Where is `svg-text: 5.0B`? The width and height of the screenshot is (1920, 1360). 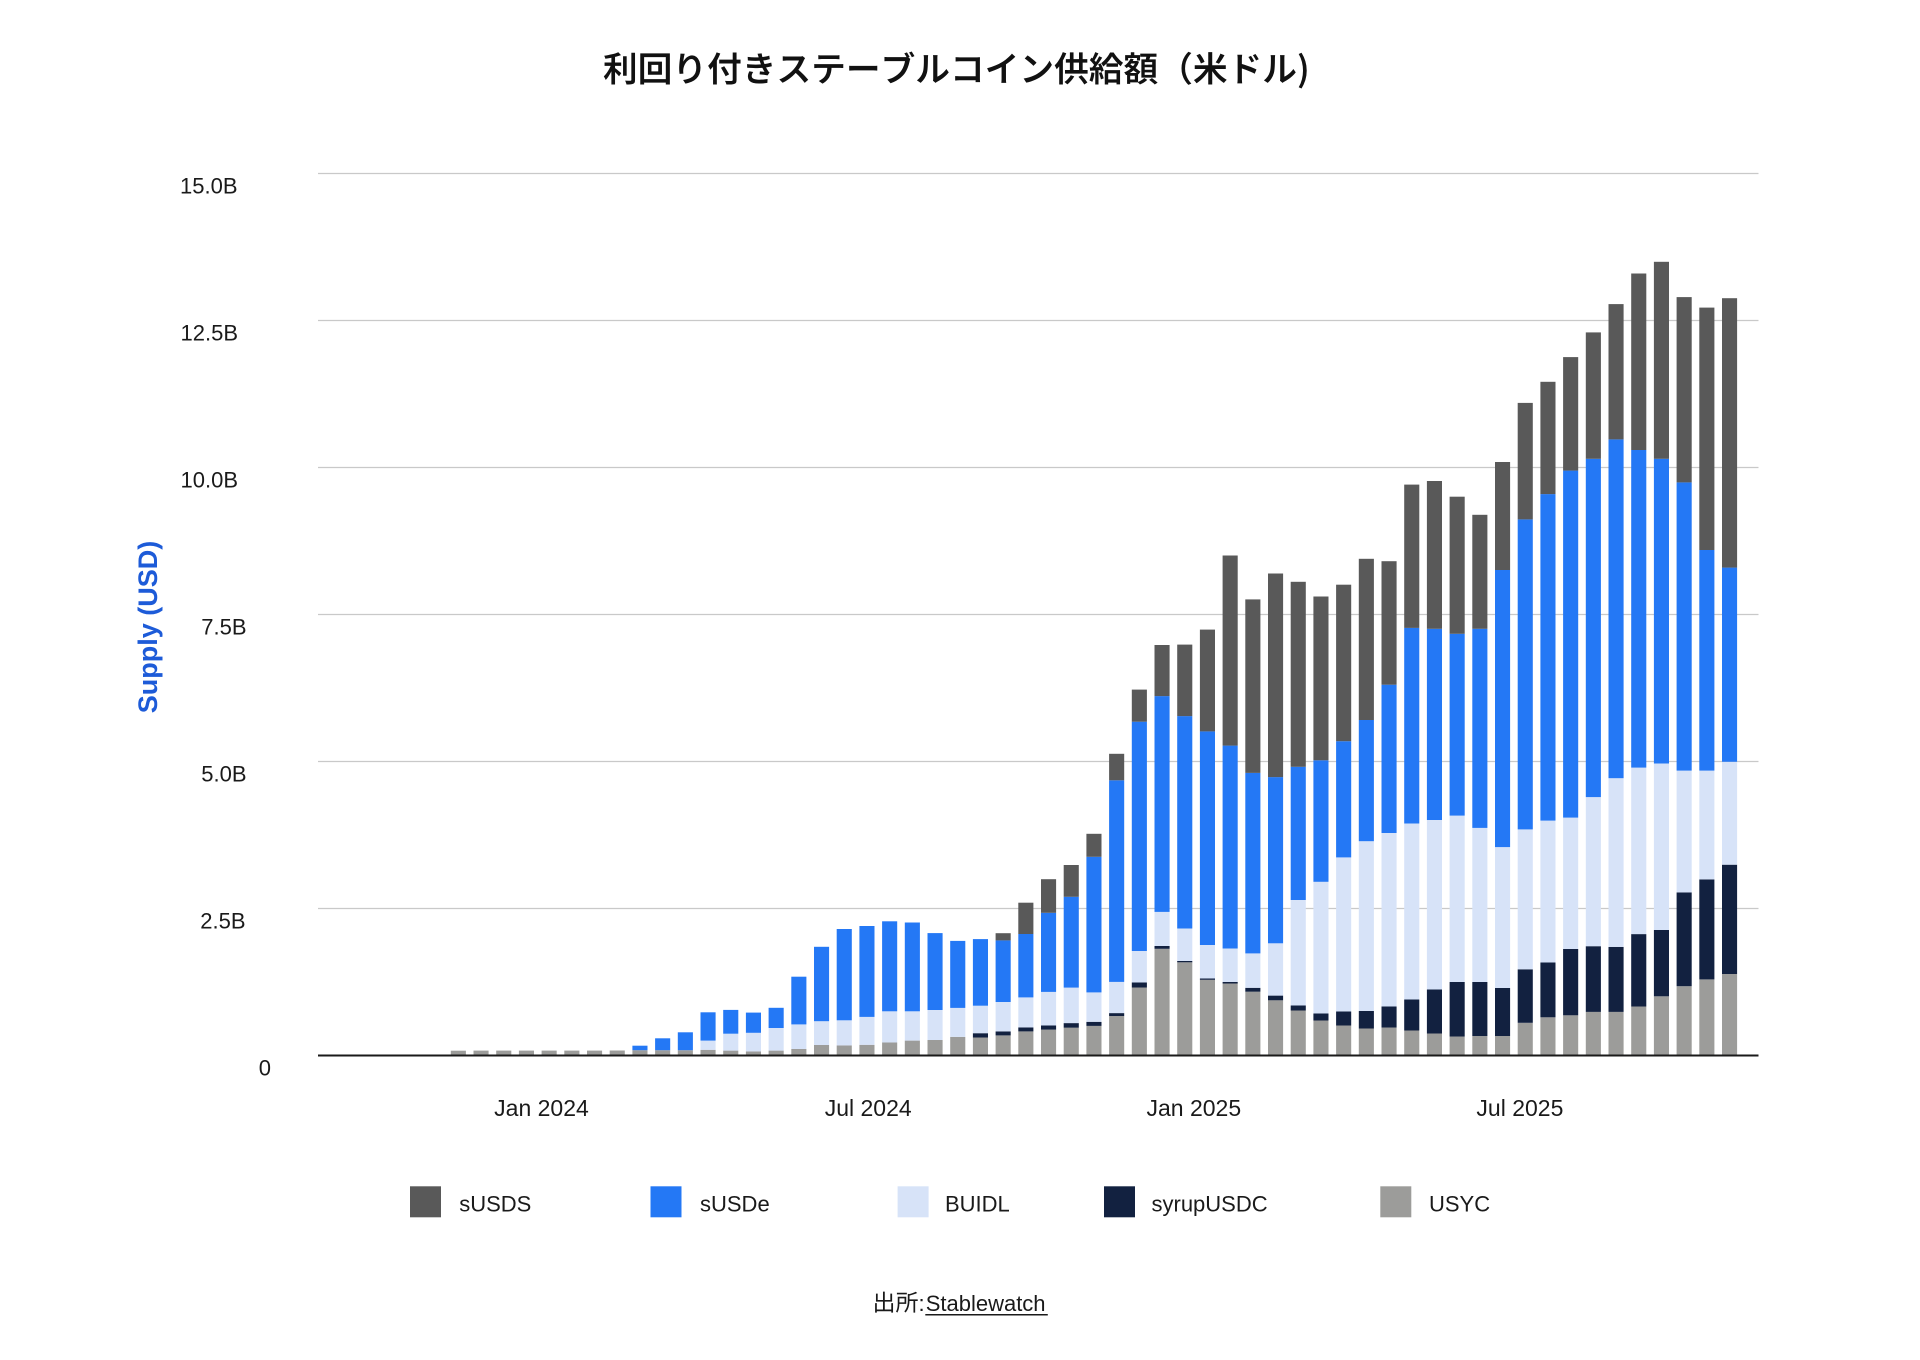
svg-text: 5.0B is located at coordinates (223, 774).